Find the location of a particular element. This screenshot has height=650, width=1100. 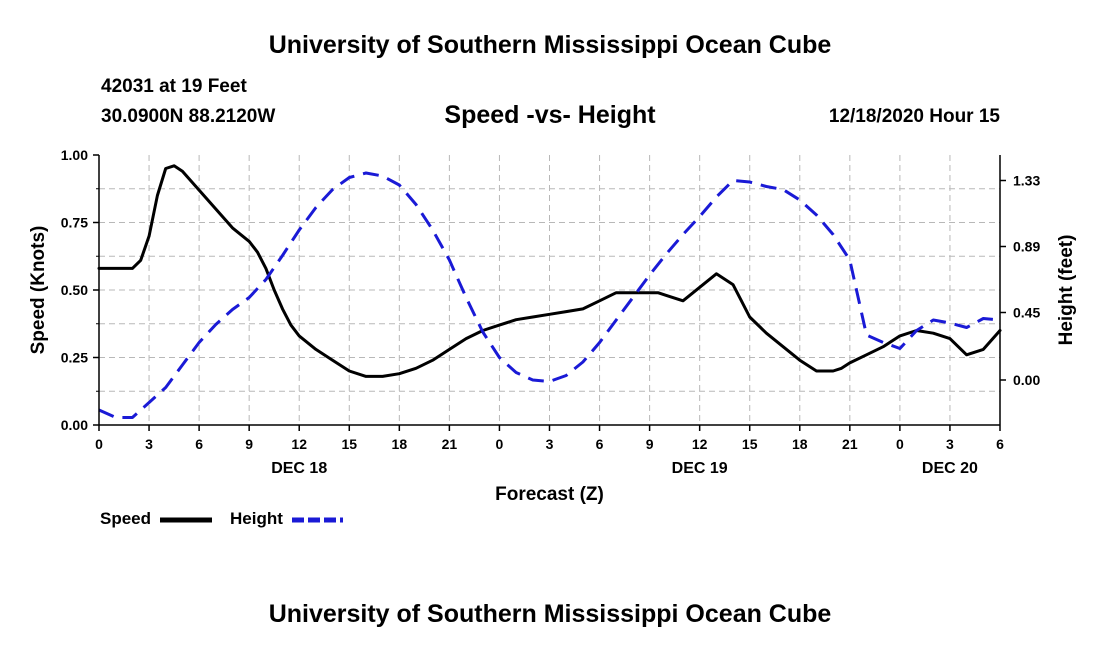

y-axis-title-left: Speed (Knots) is located at coordinates (38, 290).